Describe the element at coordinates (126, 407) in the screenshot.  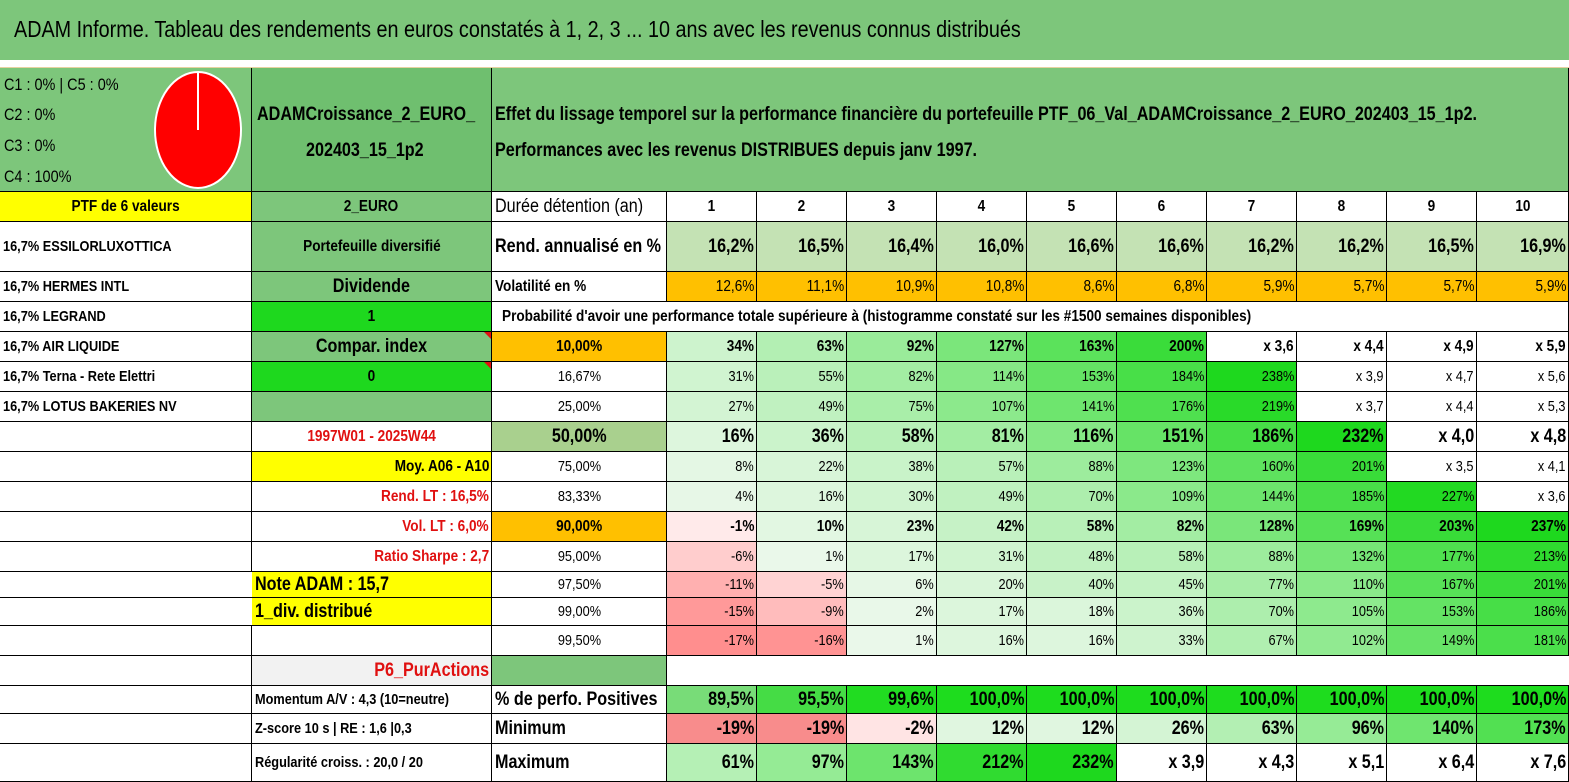
I see `holding-row-label: 16,7% LOTUS BAKERIES NV` at that location.